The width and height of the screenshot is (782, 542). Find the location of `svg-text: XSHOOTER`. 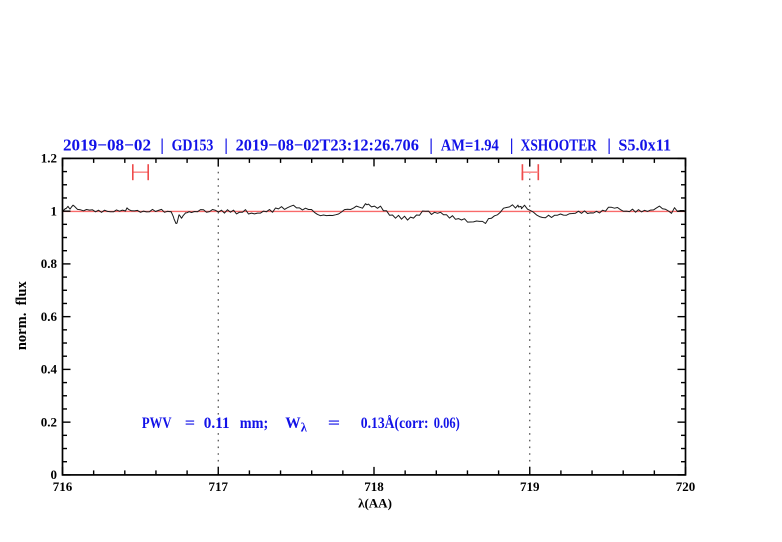

svg-text: XSHOOTER is located at coordinates (559, 145).